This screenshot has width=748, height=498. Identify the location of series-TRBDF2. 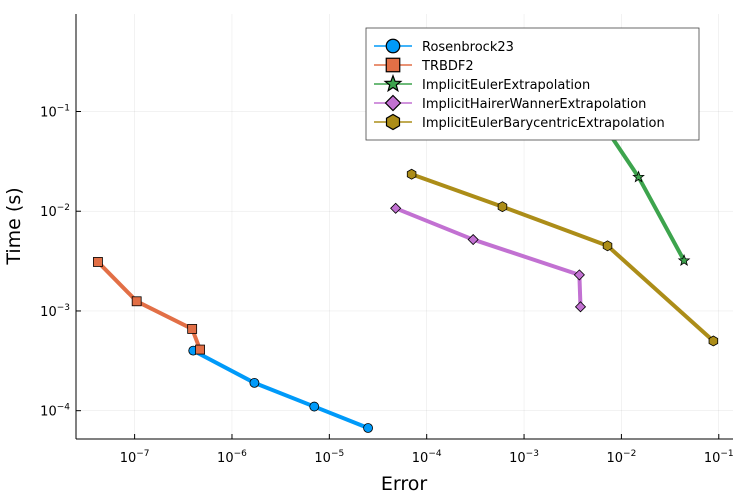
(149, 306).